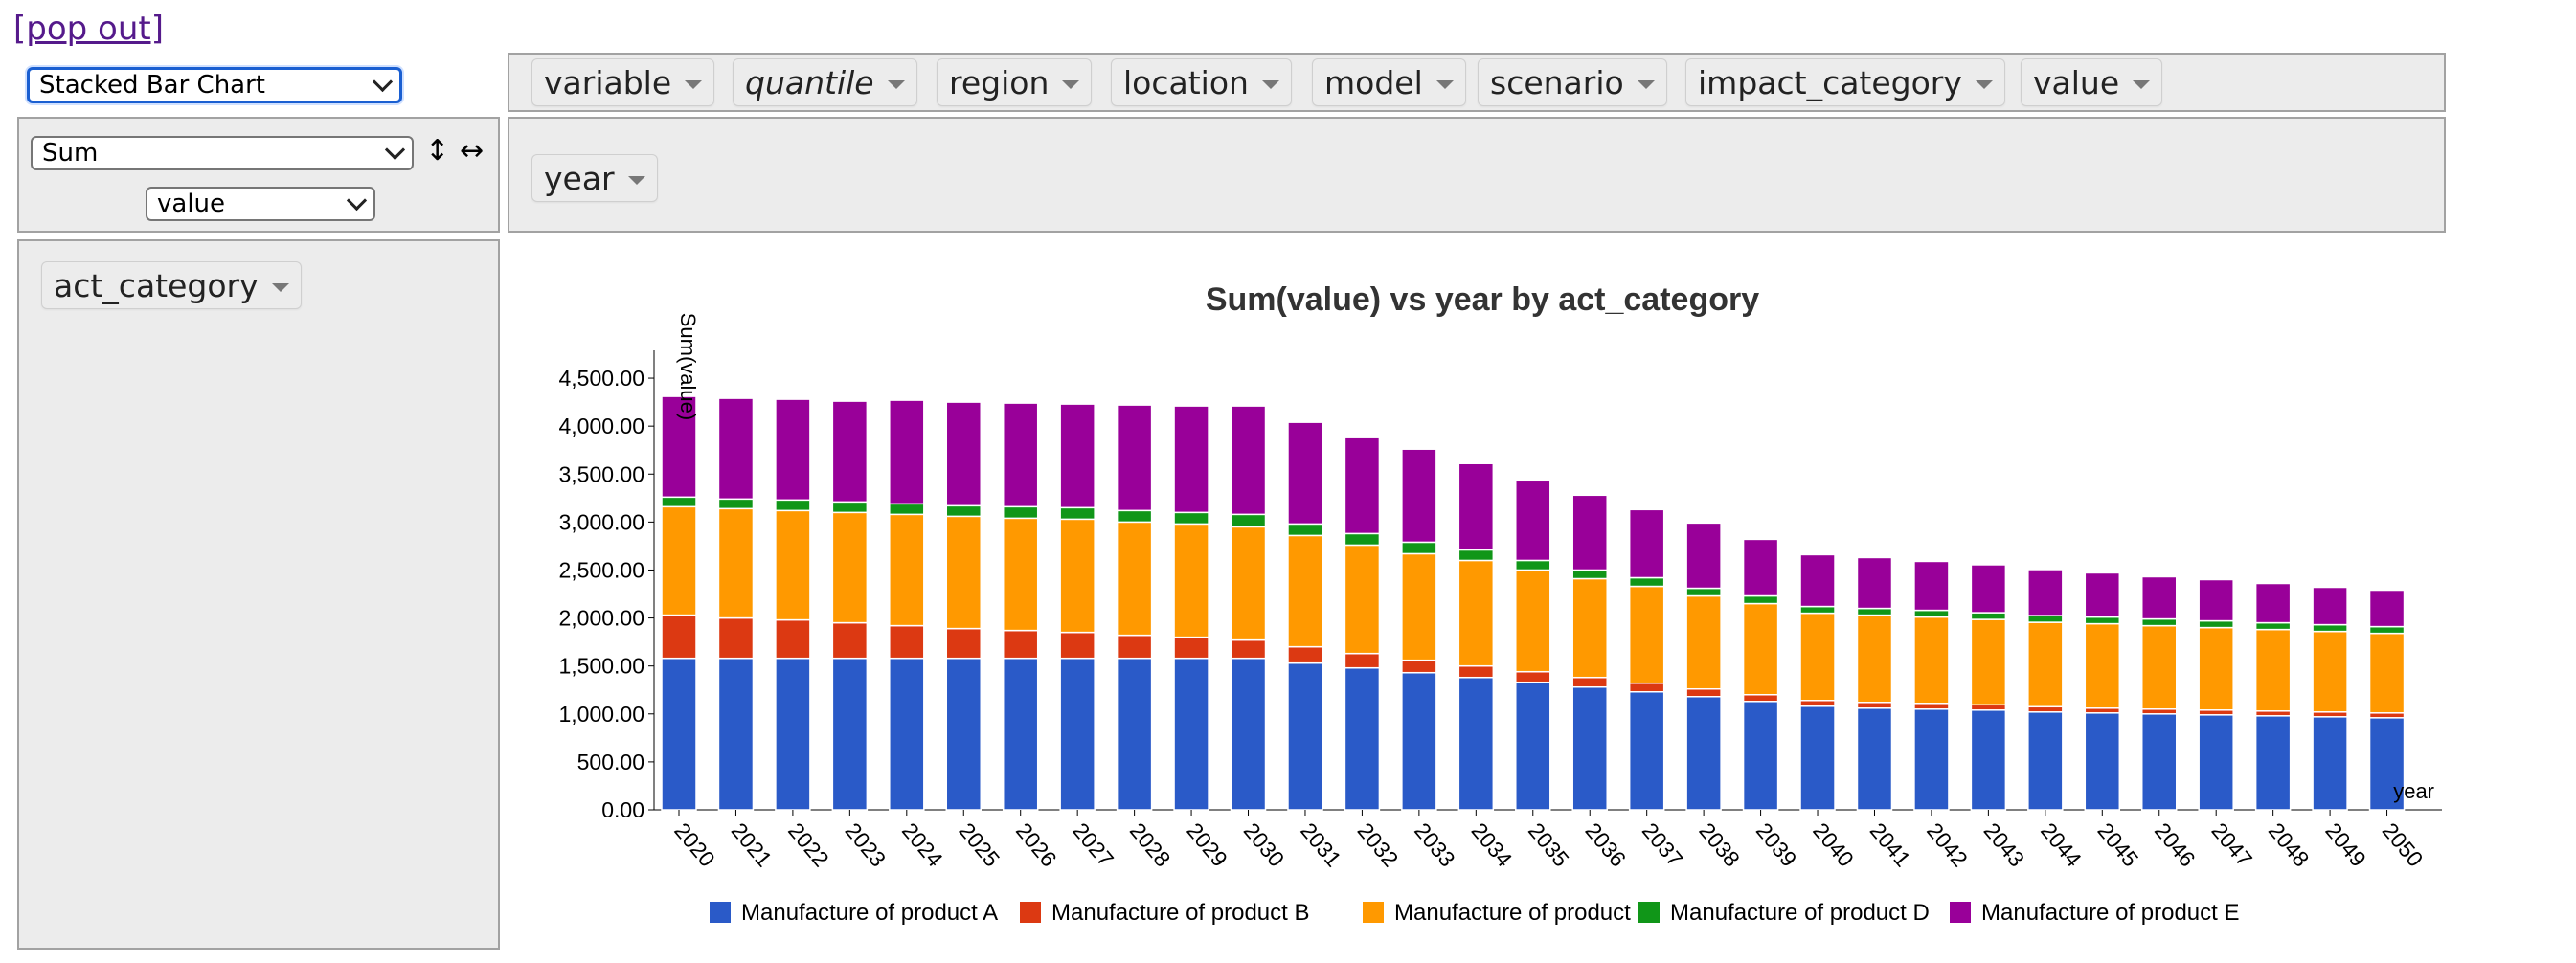  Describe the element at coordinates (1776, 845) in the screenshot. I see `x-tick-label: 2039` at that location.